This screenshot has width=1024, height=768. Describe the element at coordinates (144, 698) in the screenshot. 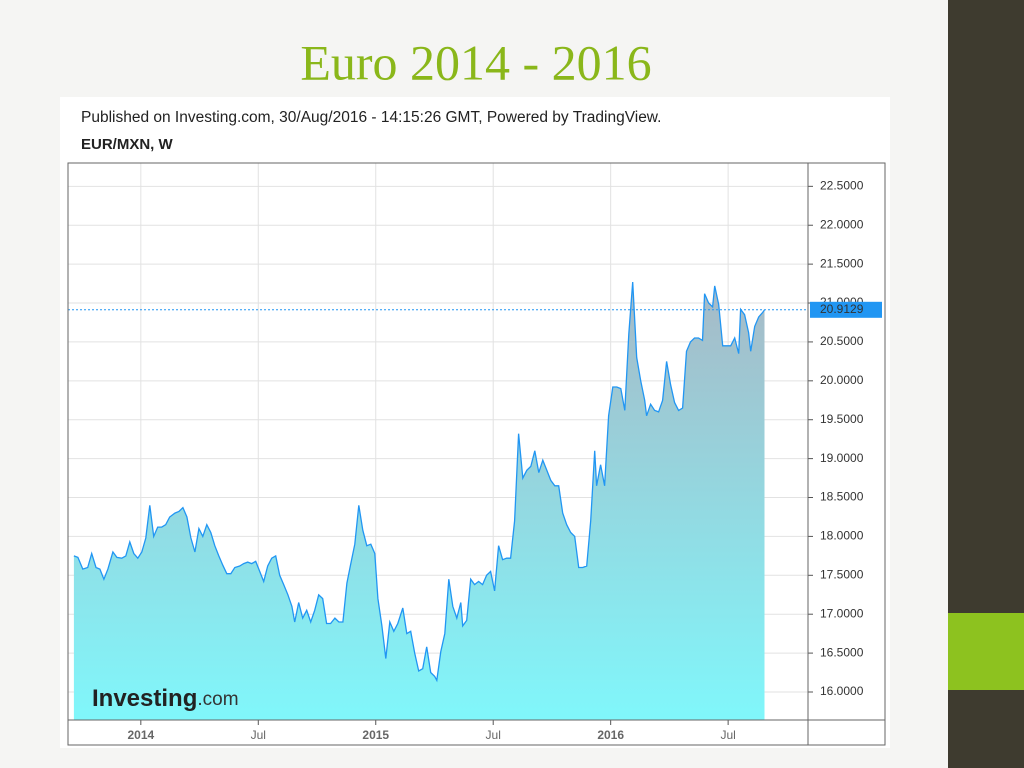

I see `watermark-brand: Investing` at that location.